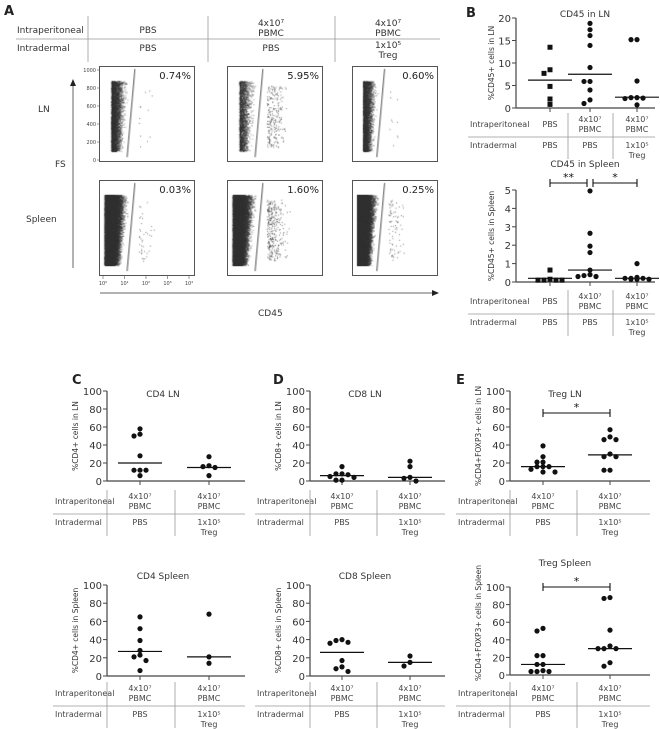 This screenshot has width=660, height=729. I want to click on y-tick-label: 20, so click(498, 658).